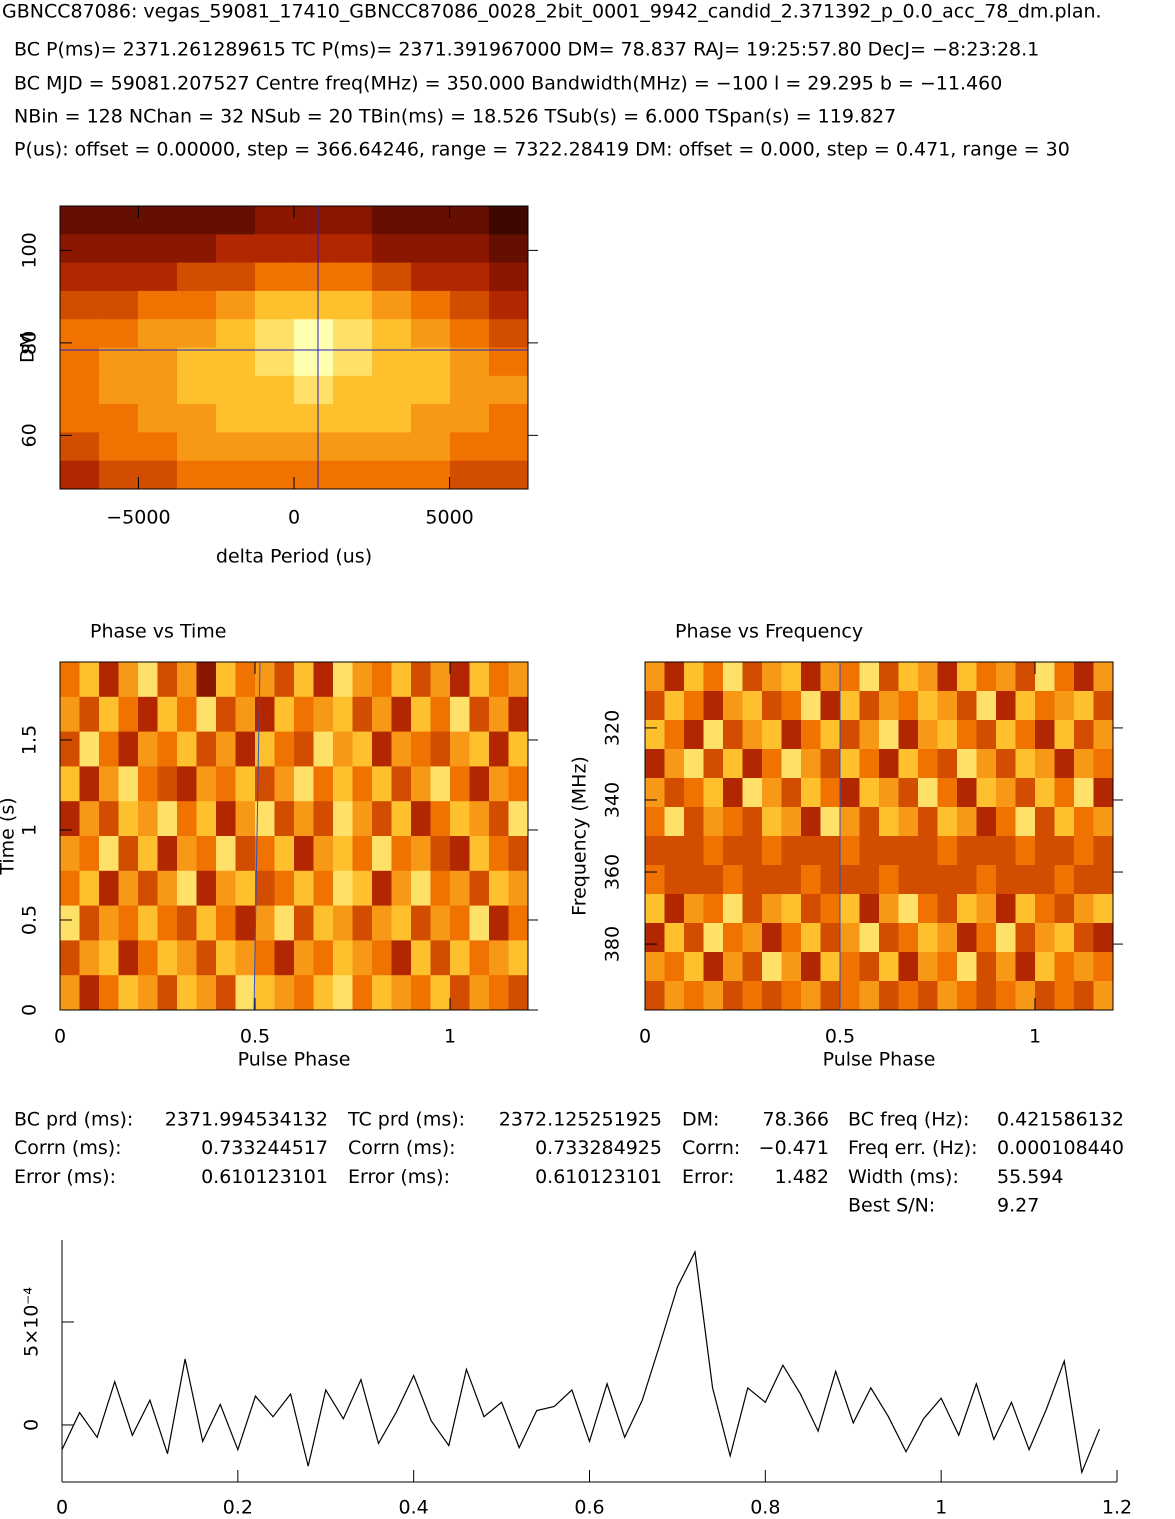  Describe the element at coordinates (32, 1322) in the screenshot. I see `y-tick-label: 5×10⁻⁴` at that location.